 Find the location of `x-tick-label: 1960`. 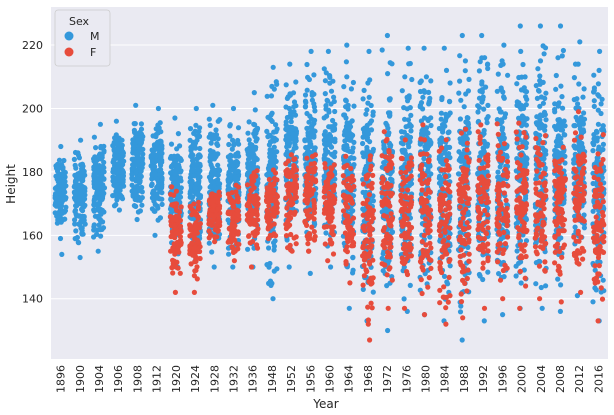

x-tick-label: 1960 is located at coordinates (330, 379).